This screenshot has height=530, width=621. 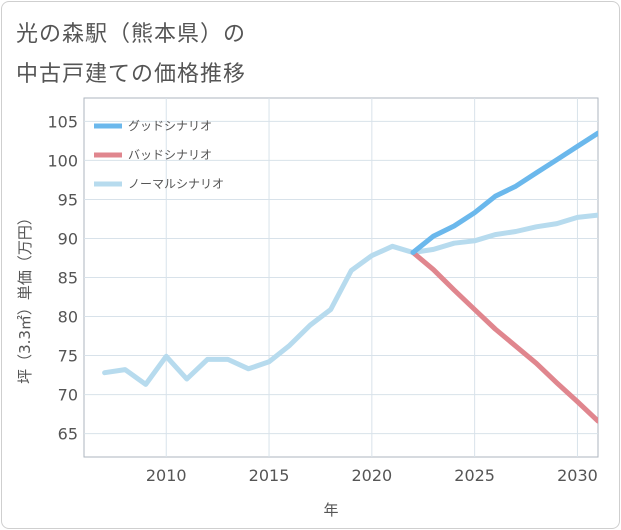 What do you see at coordinates (170, 126) in the screenshot?
I see `legend-label-1: グッドシナリオ` at bounding box center [170, 126].